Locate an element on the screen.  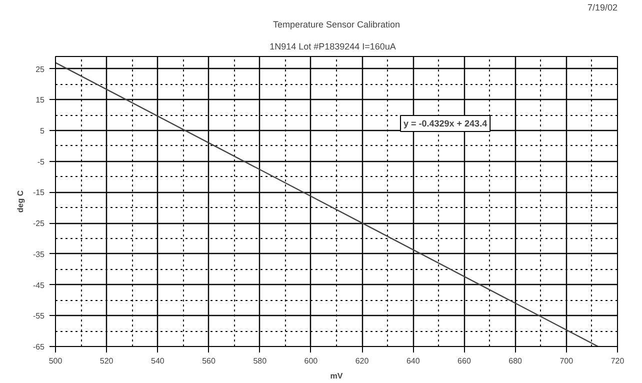
y-tick-label: 15 is located at coordinates (41, 100).